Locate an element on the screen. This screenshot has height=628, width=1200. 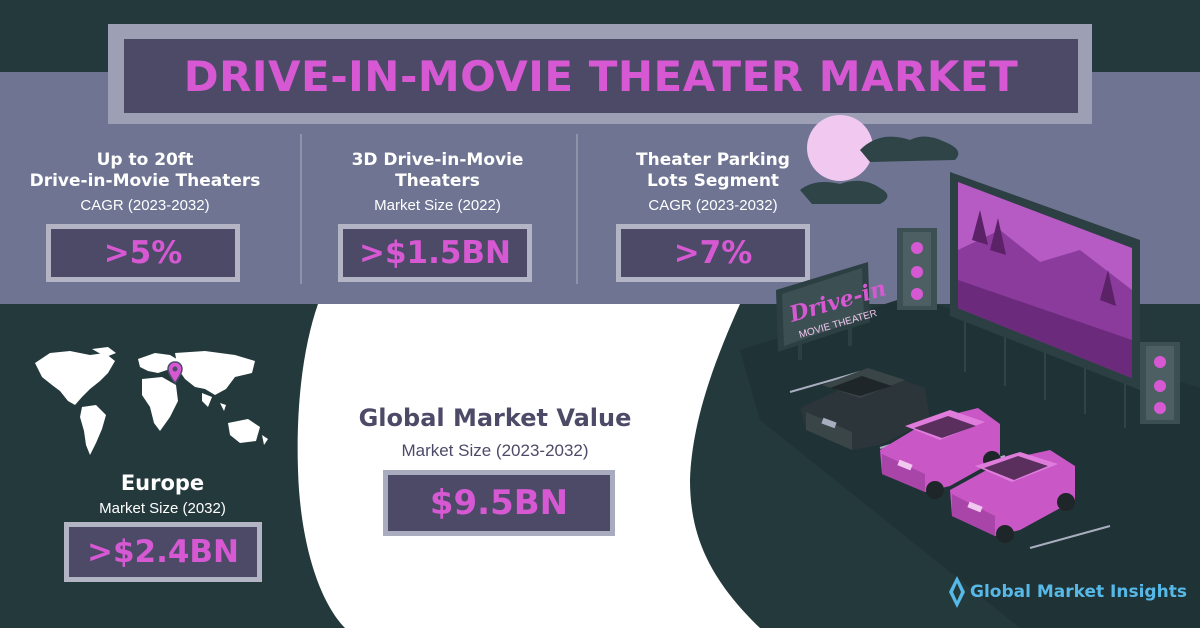
europe-value-box: >$2.4BN is located at coordinates (163, 552).